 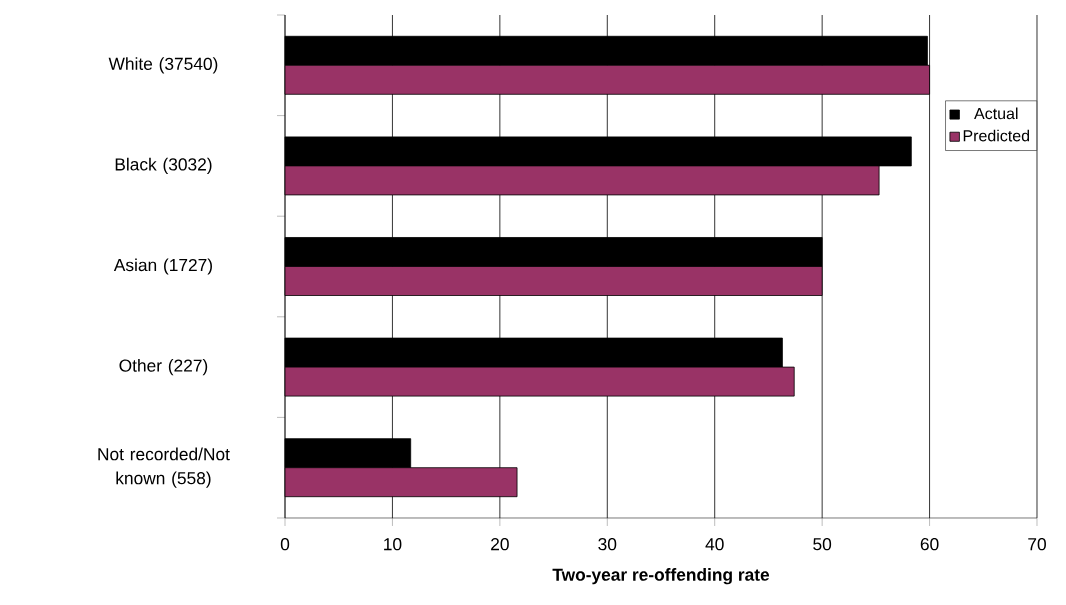 I want to click on legend-label: Predicted, so click(x=996, y=135).